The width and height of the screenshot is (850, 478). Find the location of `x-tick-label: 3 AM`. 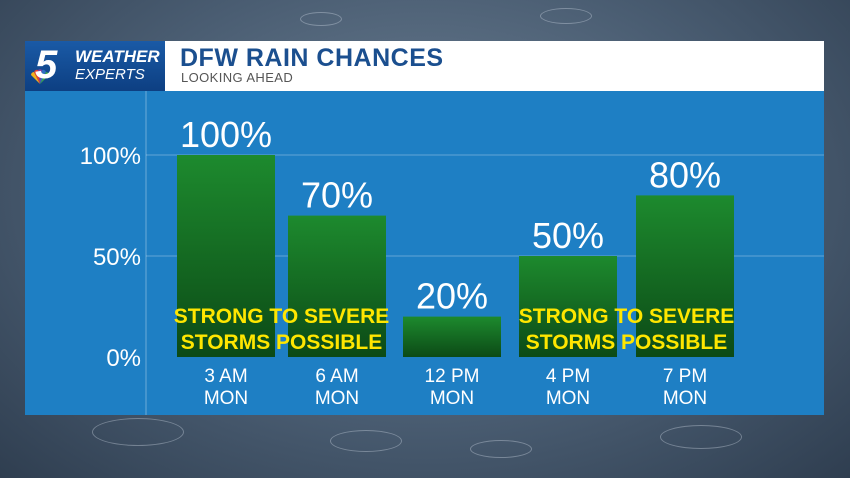

x-tick-label: 3 AM is located at coordinates (225, 376).